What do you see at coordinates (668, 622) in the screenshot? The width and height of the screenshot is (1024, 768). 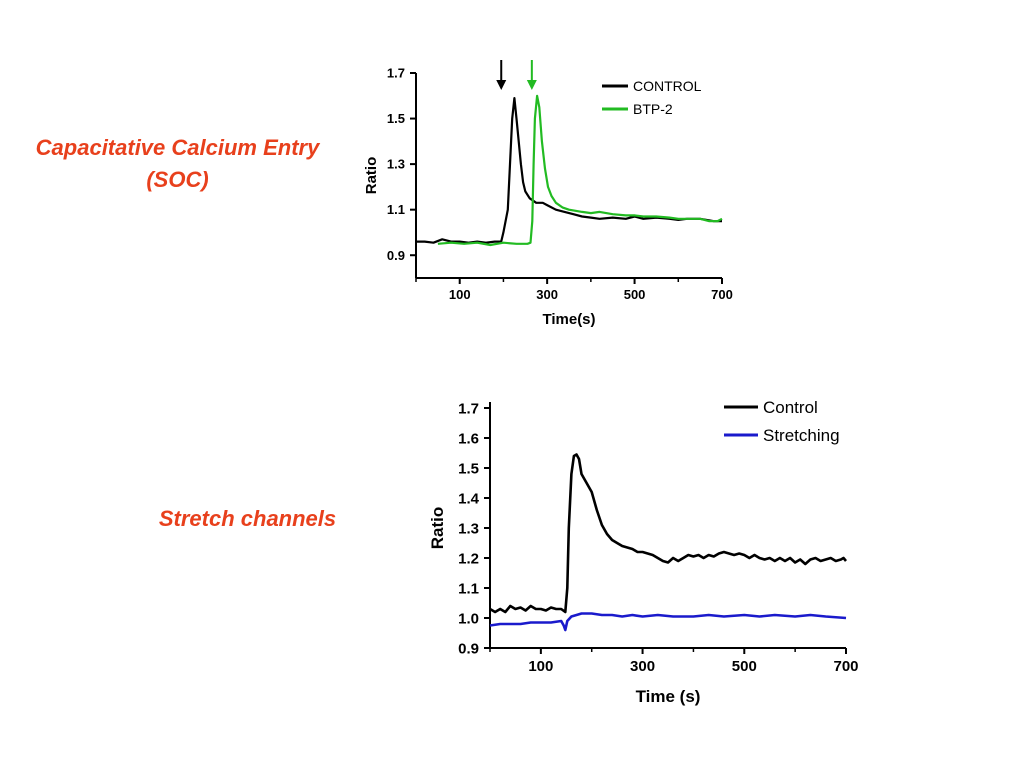 I see `chart2-series-stretching-line` at bounding box center [668, 622].